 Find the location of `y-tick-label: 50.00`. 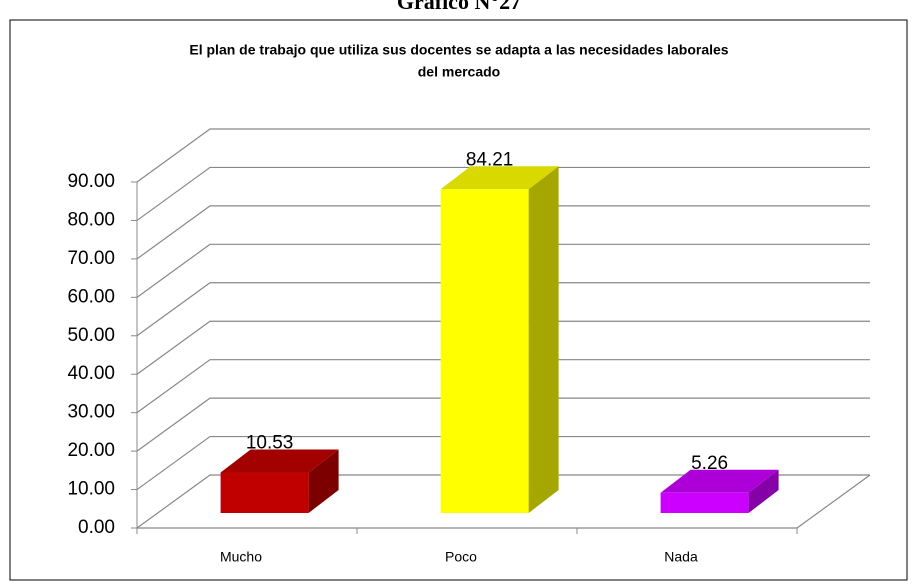

y-tick-label: 50.00 is located at coordinates (91, 335).